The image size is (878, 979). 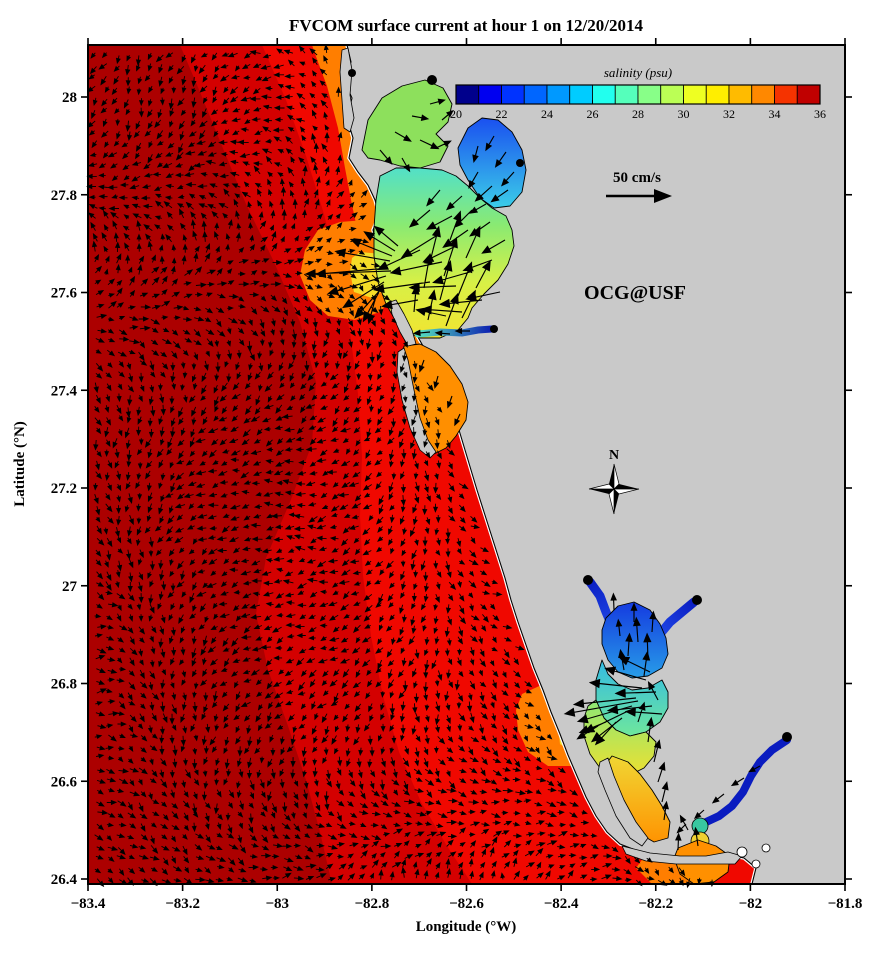 What do you see at coordinates (64, 294) in the screenshot?
I see `y-tick-label: 27.6` at bounding box center [64, 294].